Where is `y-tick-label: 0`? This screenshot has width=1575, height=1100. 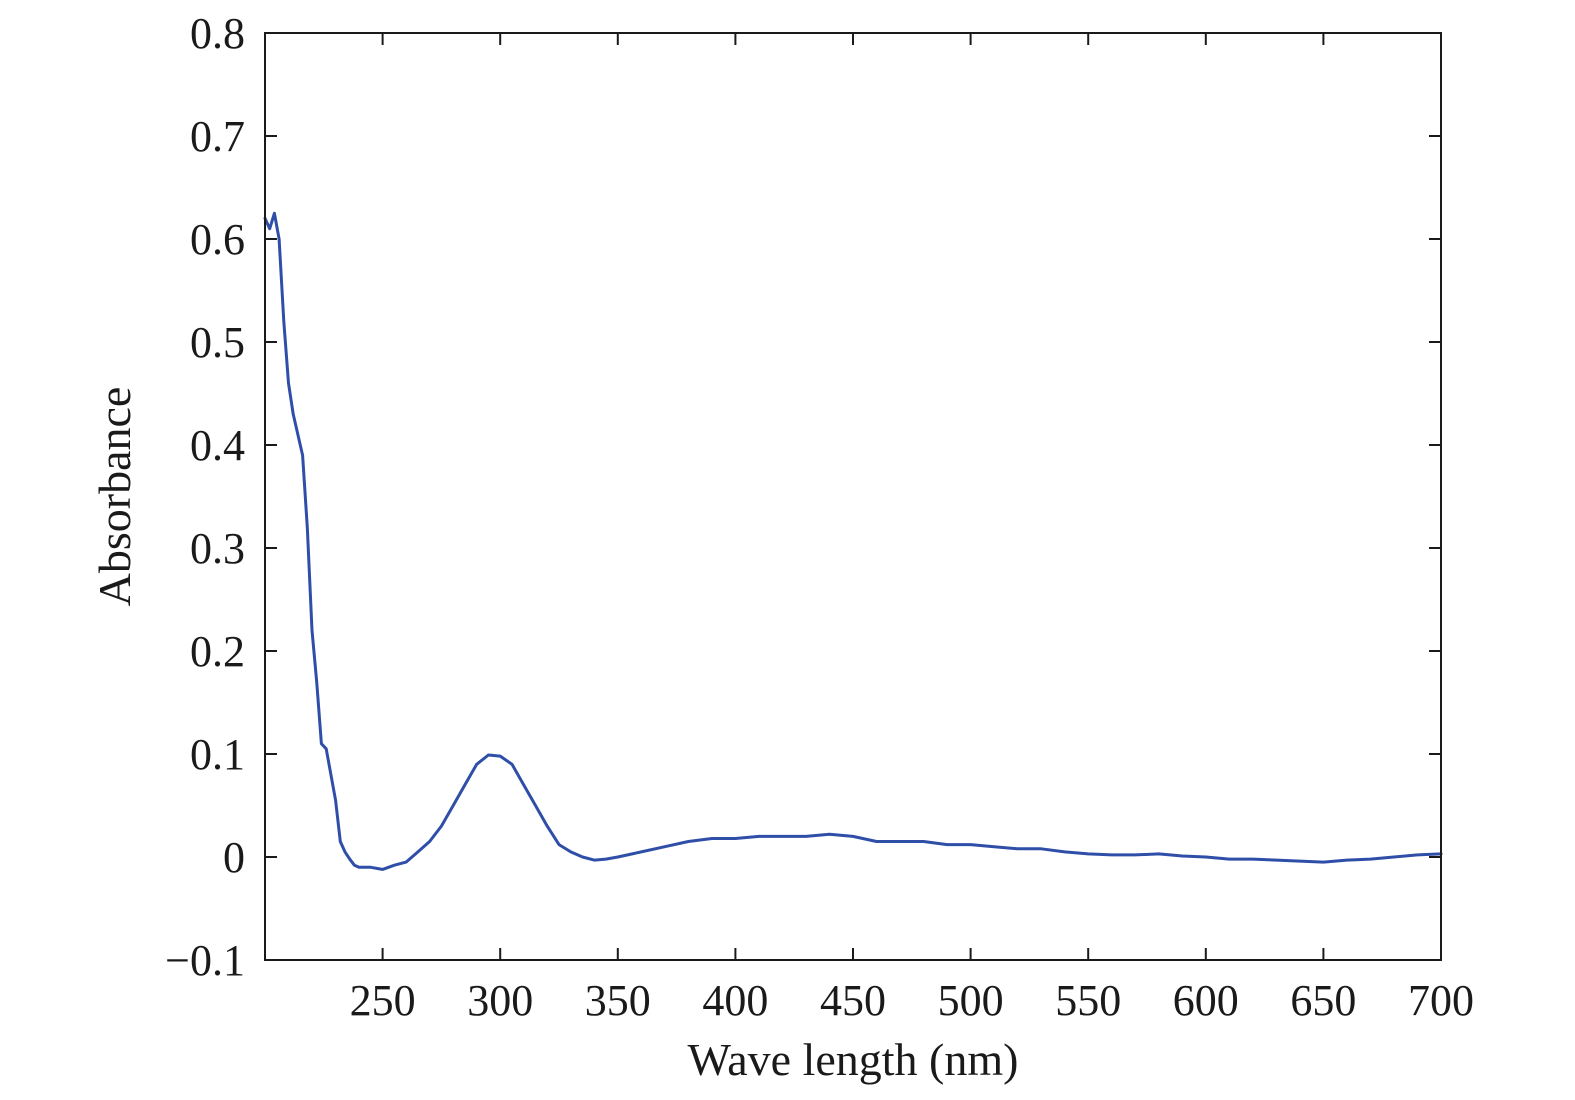
y-tick-label: 0 is located at coordinates (234, 857).